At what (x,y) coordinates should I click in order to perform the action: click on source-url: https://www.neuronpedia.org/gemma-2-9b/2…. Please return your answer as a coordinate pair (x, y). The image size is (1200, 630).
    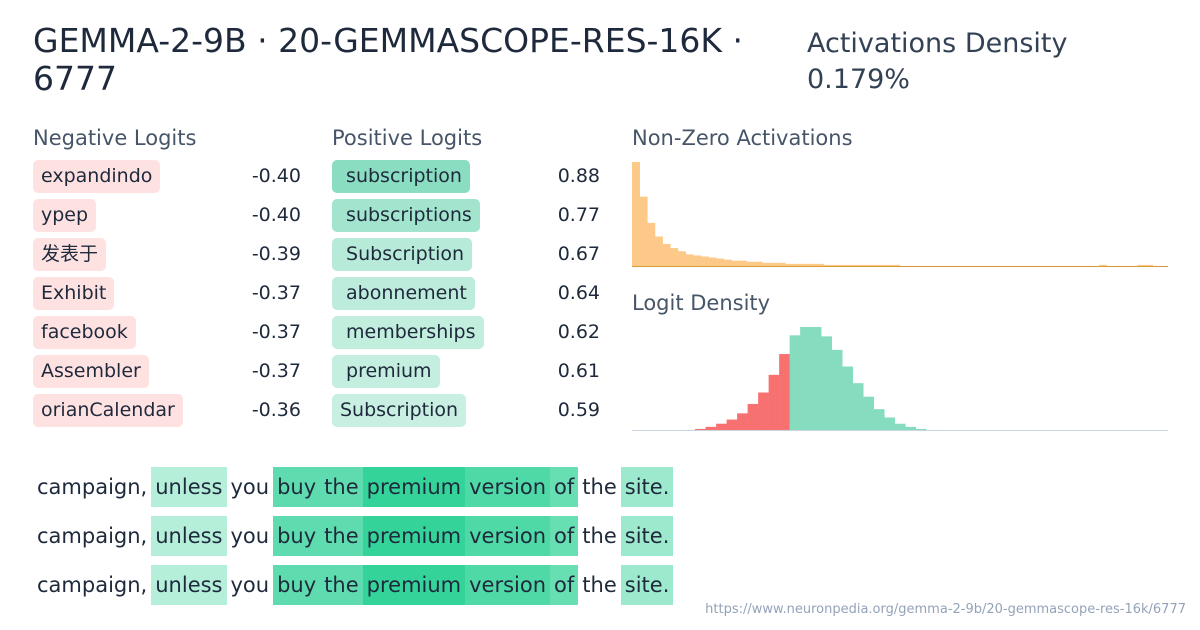
    Looking at the image, I should click on (945, 609).